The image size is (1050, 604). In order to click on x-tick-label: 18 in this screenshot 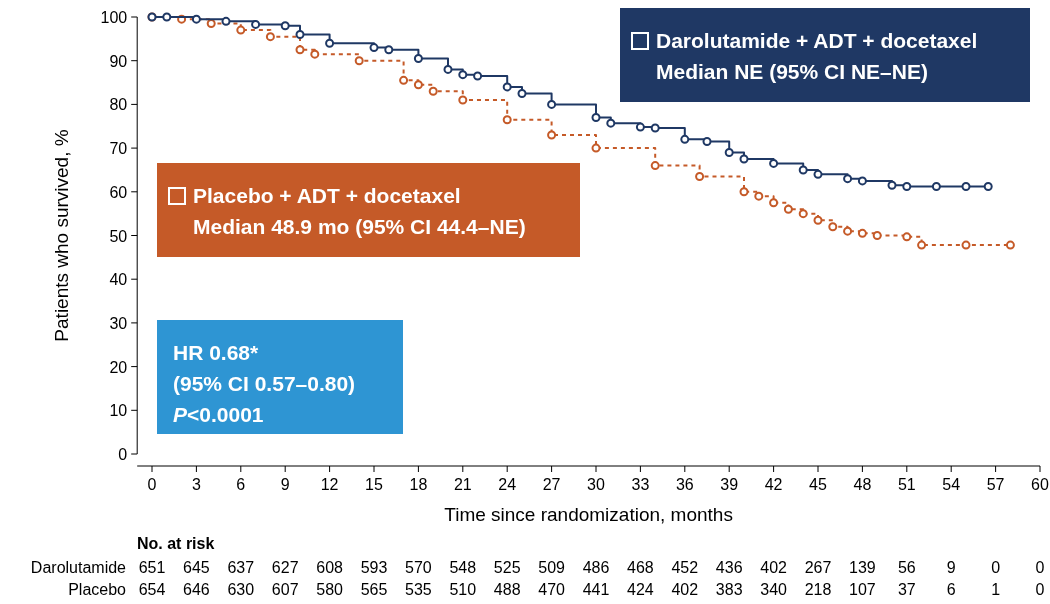, I will do `click(418, 484)`.